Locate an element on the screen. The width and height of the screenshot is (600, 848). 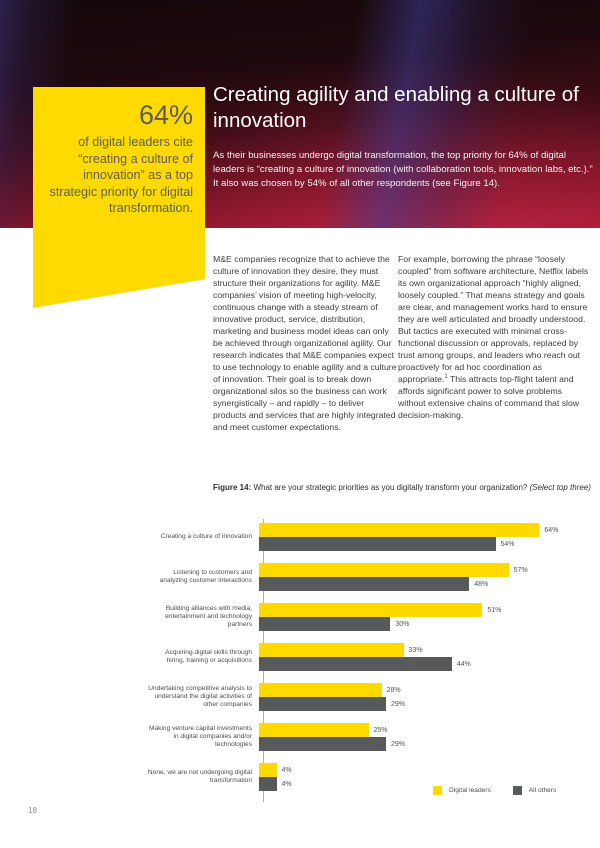
bar-line: 25% is located at coordinates (425, 730).